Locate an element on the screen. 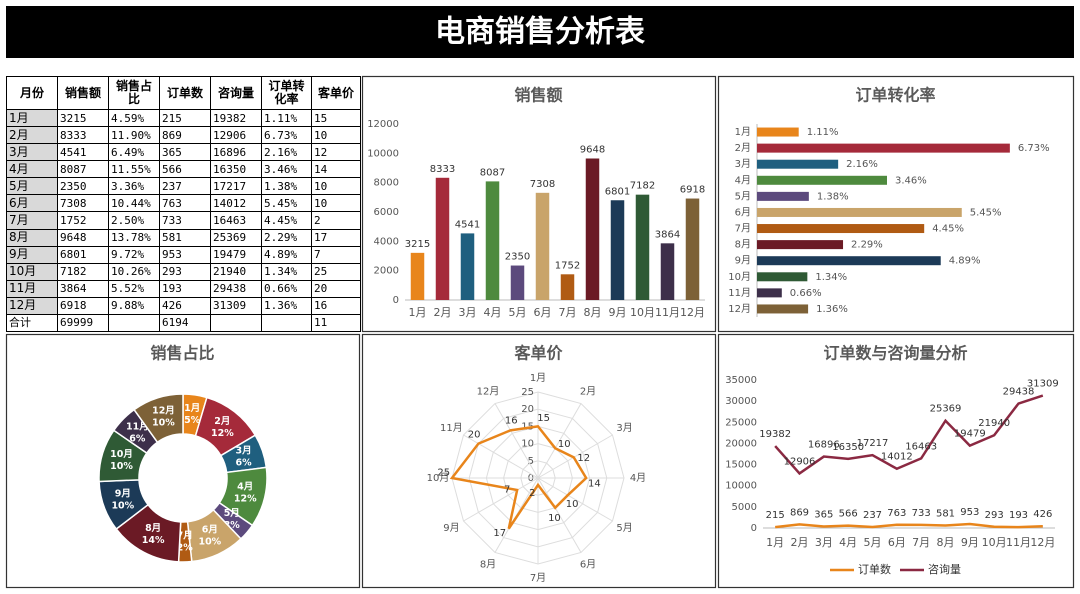 This screenshot has height=594, width=1080. data-label: 215 is located at coordinates (775, 515).